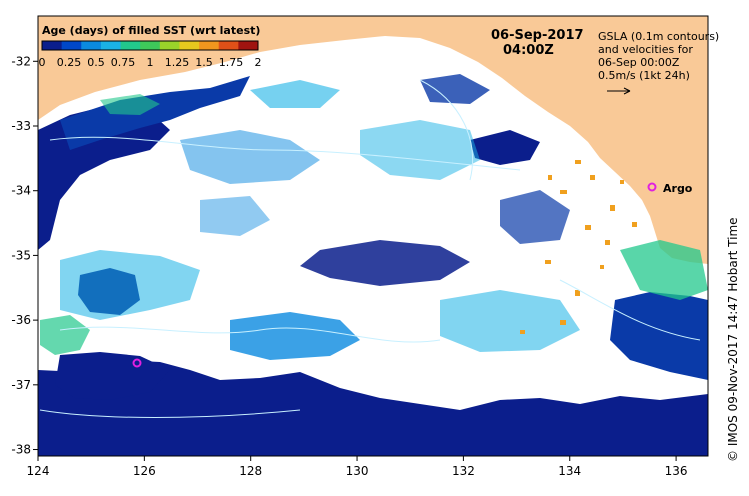  I want to click on y-tick-label: -37, so click(21, 385).